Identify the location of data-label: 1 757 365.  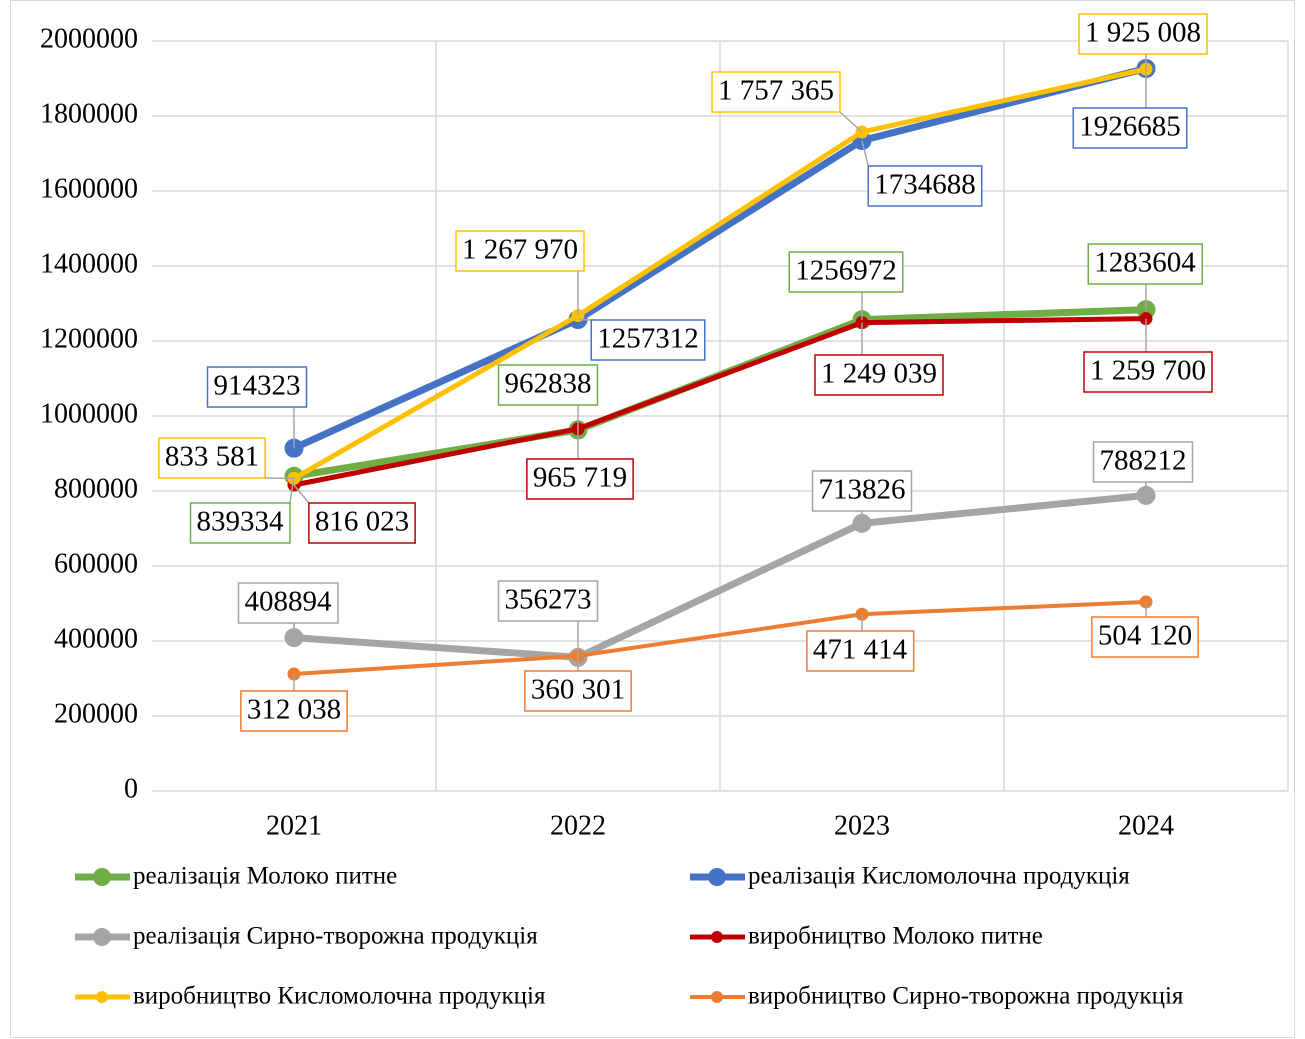
(776, 91).